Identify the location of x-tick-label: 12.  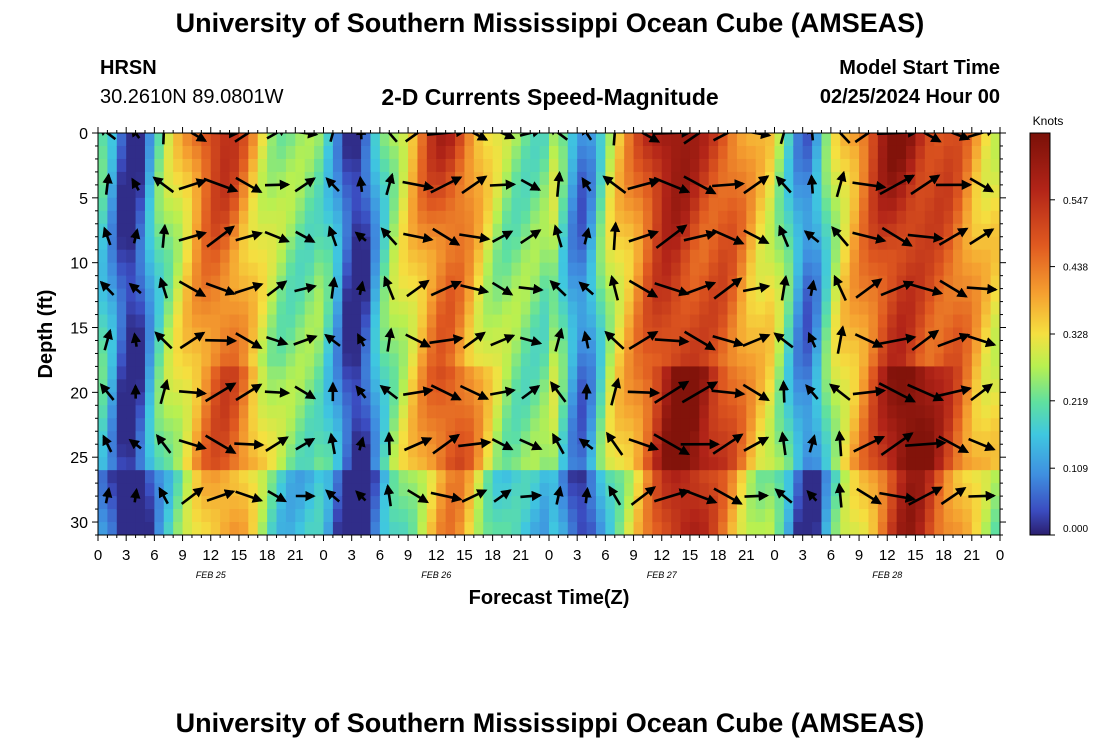
(210, 555).